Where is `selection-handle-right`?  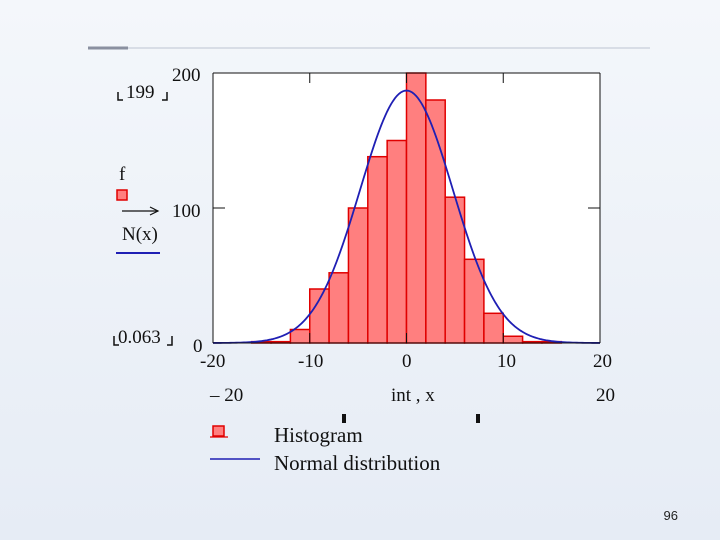
selection-handle-right is located at coordinates (478, 418).